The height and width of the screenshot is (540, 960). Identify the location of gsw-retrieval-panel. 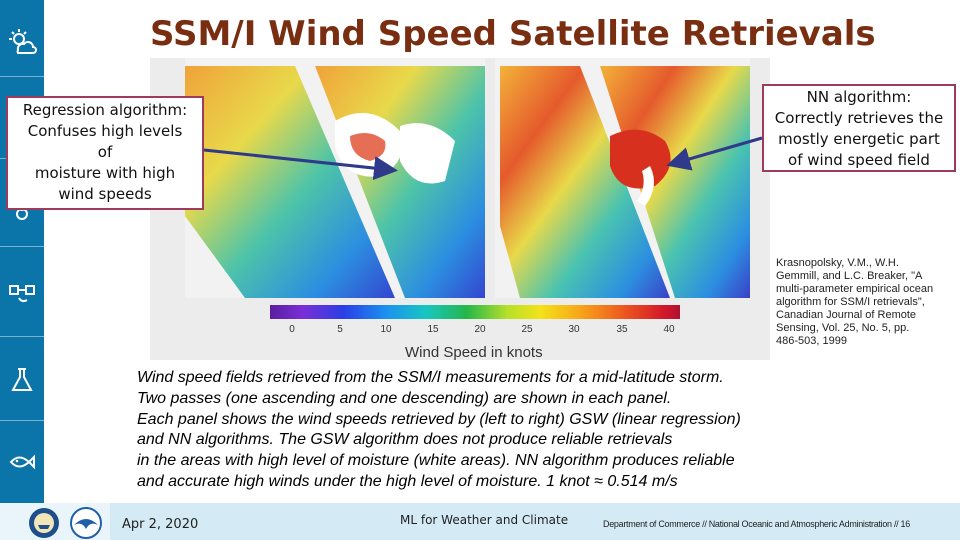
(335, 182).